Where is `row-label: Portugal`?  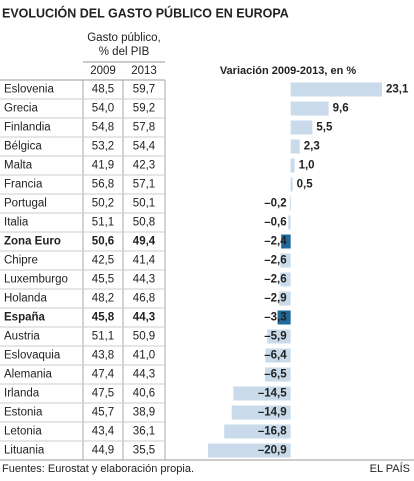
row-label: Portugal is located at coordinates (25, 204).